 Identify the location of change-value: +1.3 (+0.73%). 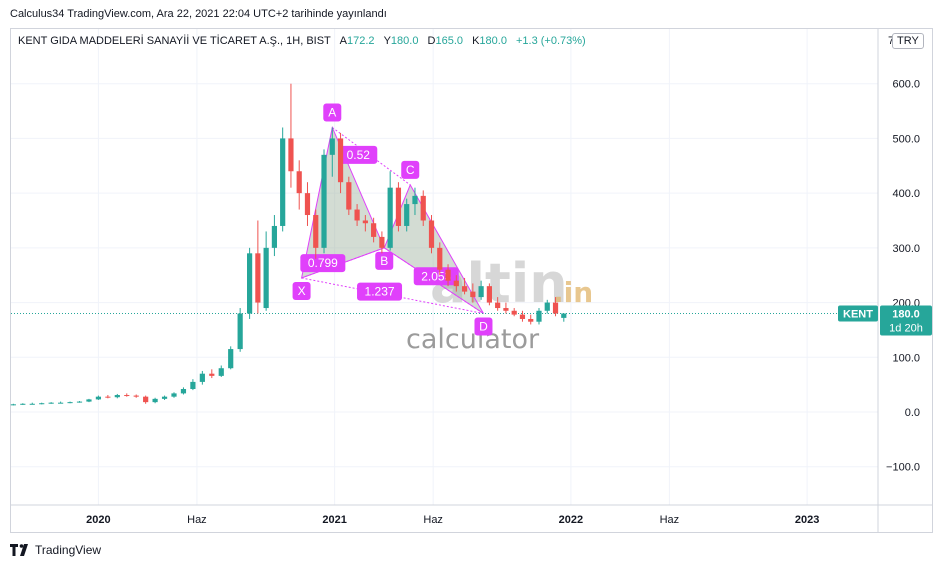
(551, 41).